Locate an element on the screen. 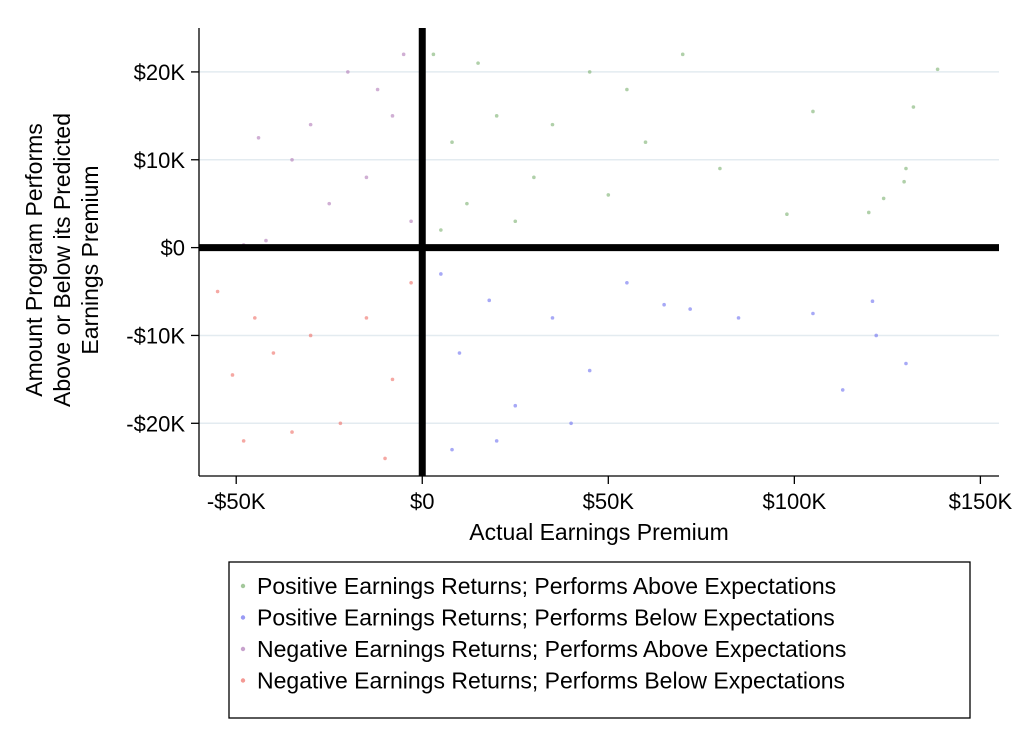 Image resolution: width=1028 pixels, height=742 pixels. y-axis-title-line: Earnings Premium is located at coordinates (90, 259).